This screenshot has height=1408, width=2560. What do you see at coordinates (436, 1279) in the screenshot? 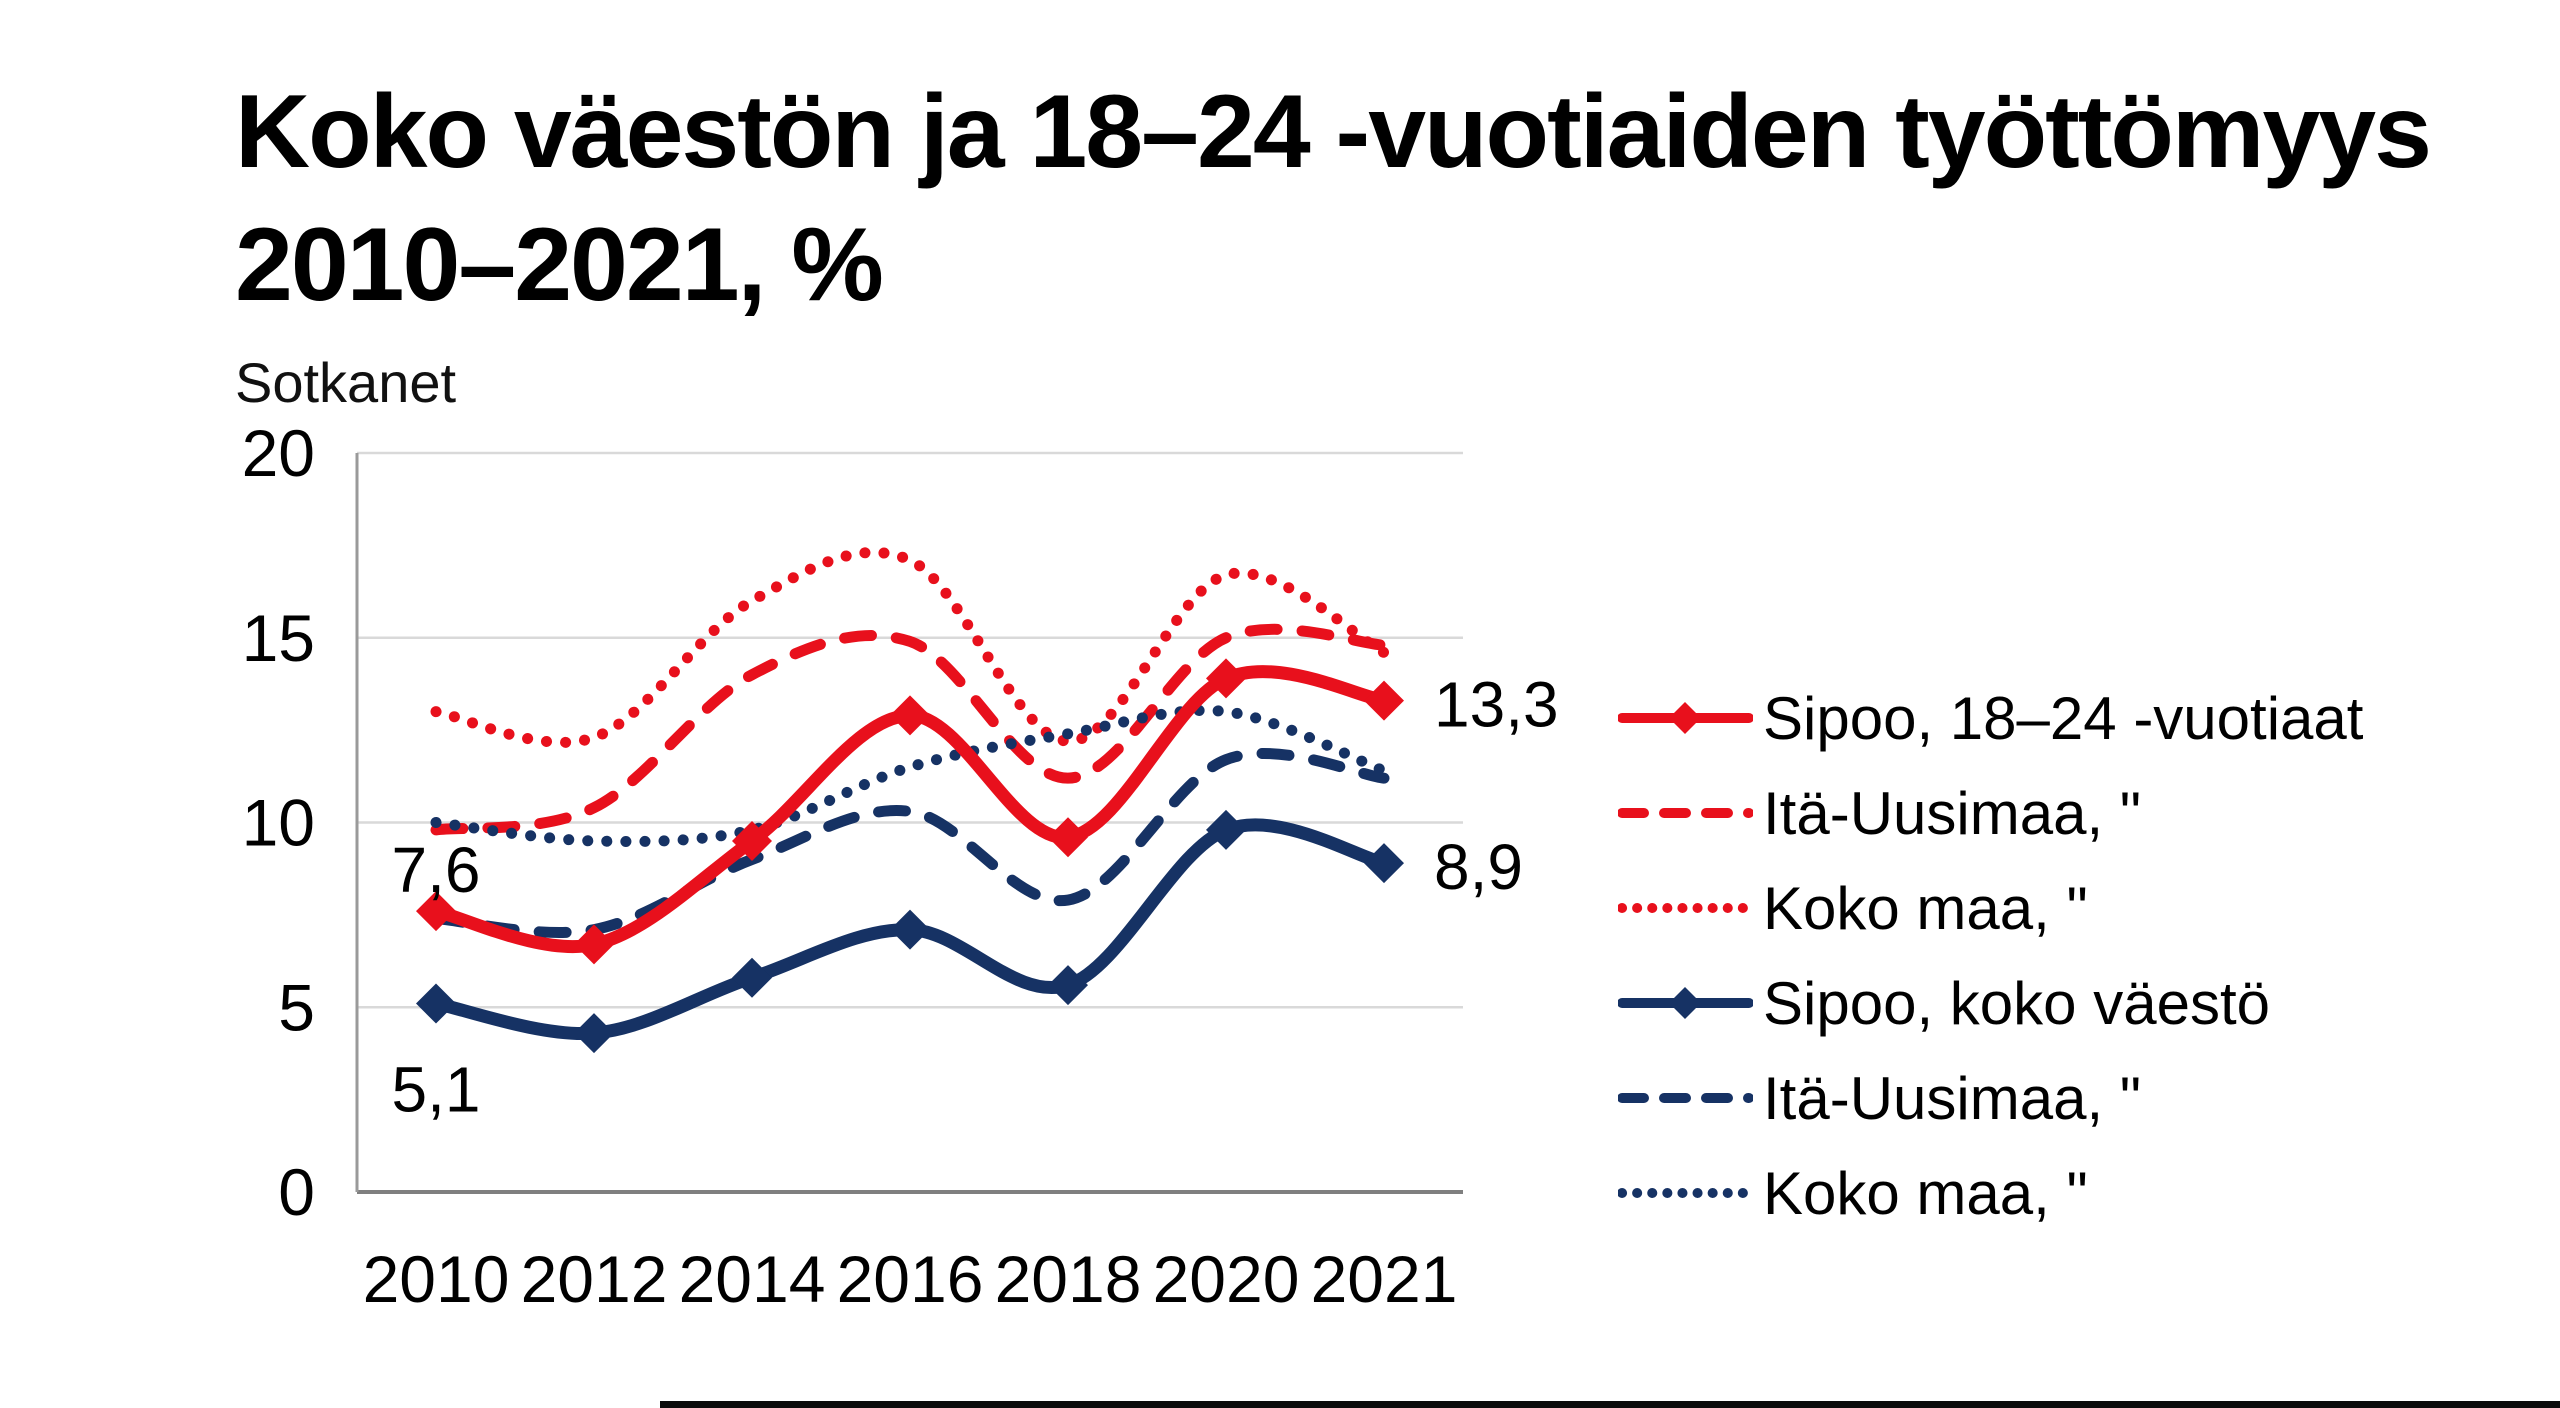
I see `x-axis-tick-label: 2010` at bounding box center [436, 1279].